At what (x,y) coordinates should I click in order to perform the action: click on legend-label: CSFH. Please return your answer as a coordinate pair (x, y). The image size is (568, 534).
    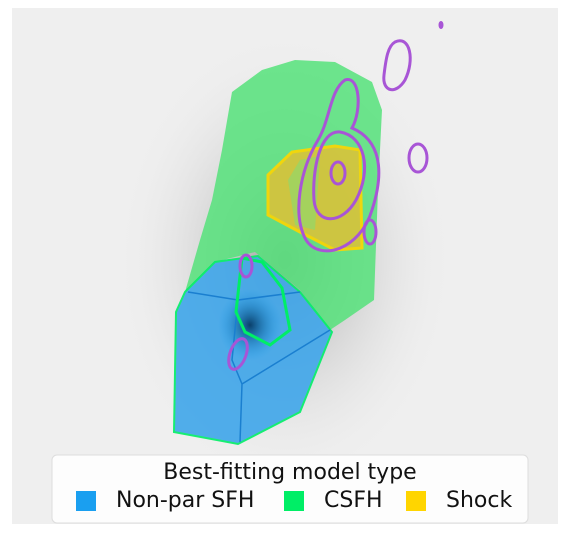
    Looking at the image, I should click on (353, 500).